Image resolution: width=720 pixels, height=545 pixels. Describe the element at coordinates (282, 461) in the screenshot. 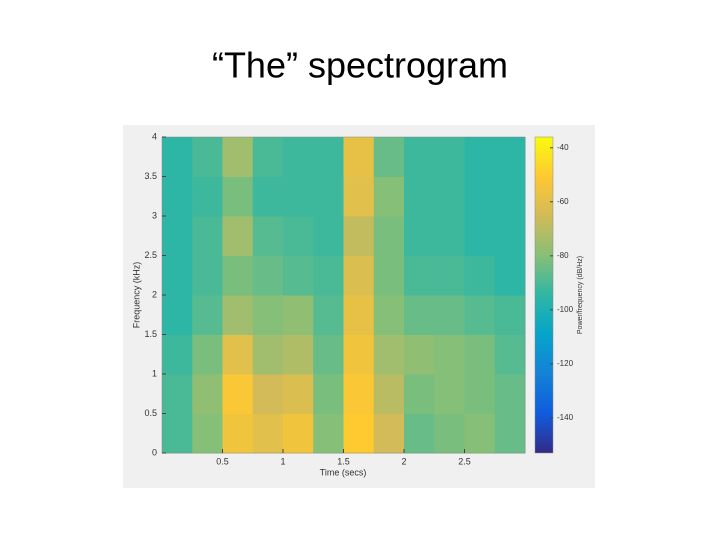

I see `x-tick-label: 1` at that location.